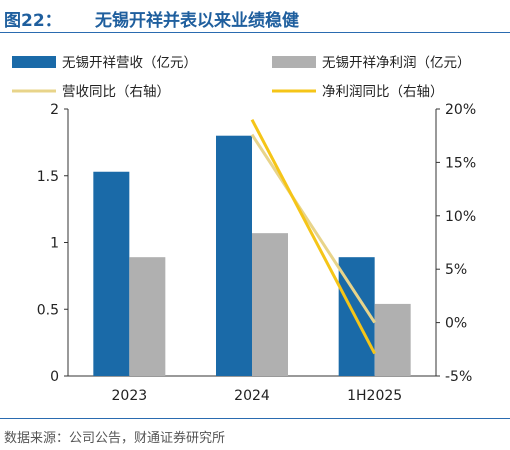 Image resolution: width=510 pixels, height=450 pixels. Describe the element at coordinates (456, 324) in the screenshot. I see `y2-tick-label: 0%` at that location.